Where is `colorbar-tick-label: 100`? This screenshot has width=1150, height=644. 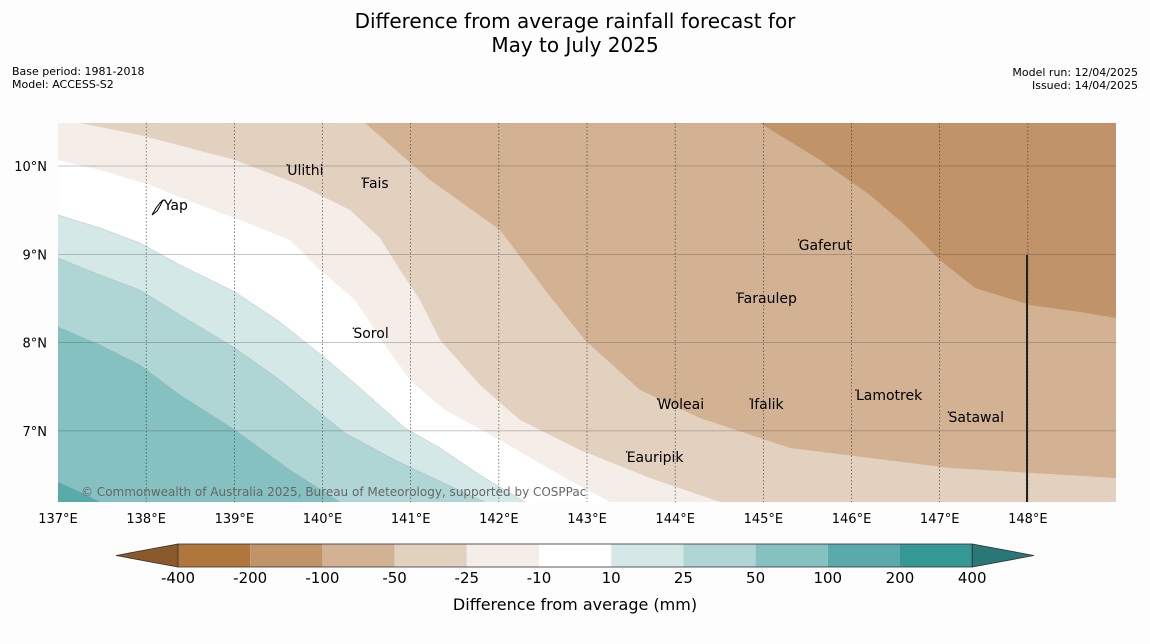 colorbar-tick-label: 100 is located at coordinates (827, 578).